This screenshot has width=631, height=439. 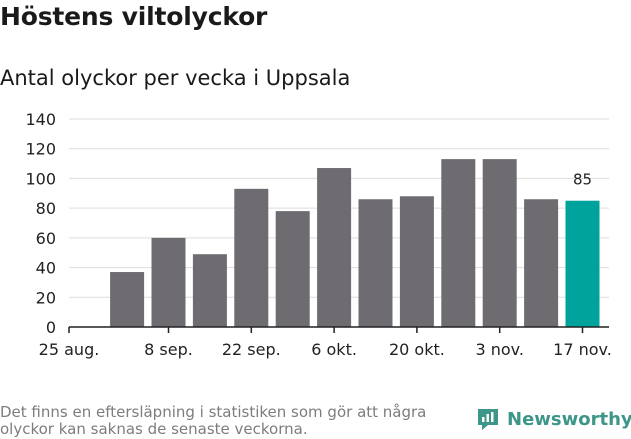 I want to click on y-tick-label: 40, so click(x=46, y=268).